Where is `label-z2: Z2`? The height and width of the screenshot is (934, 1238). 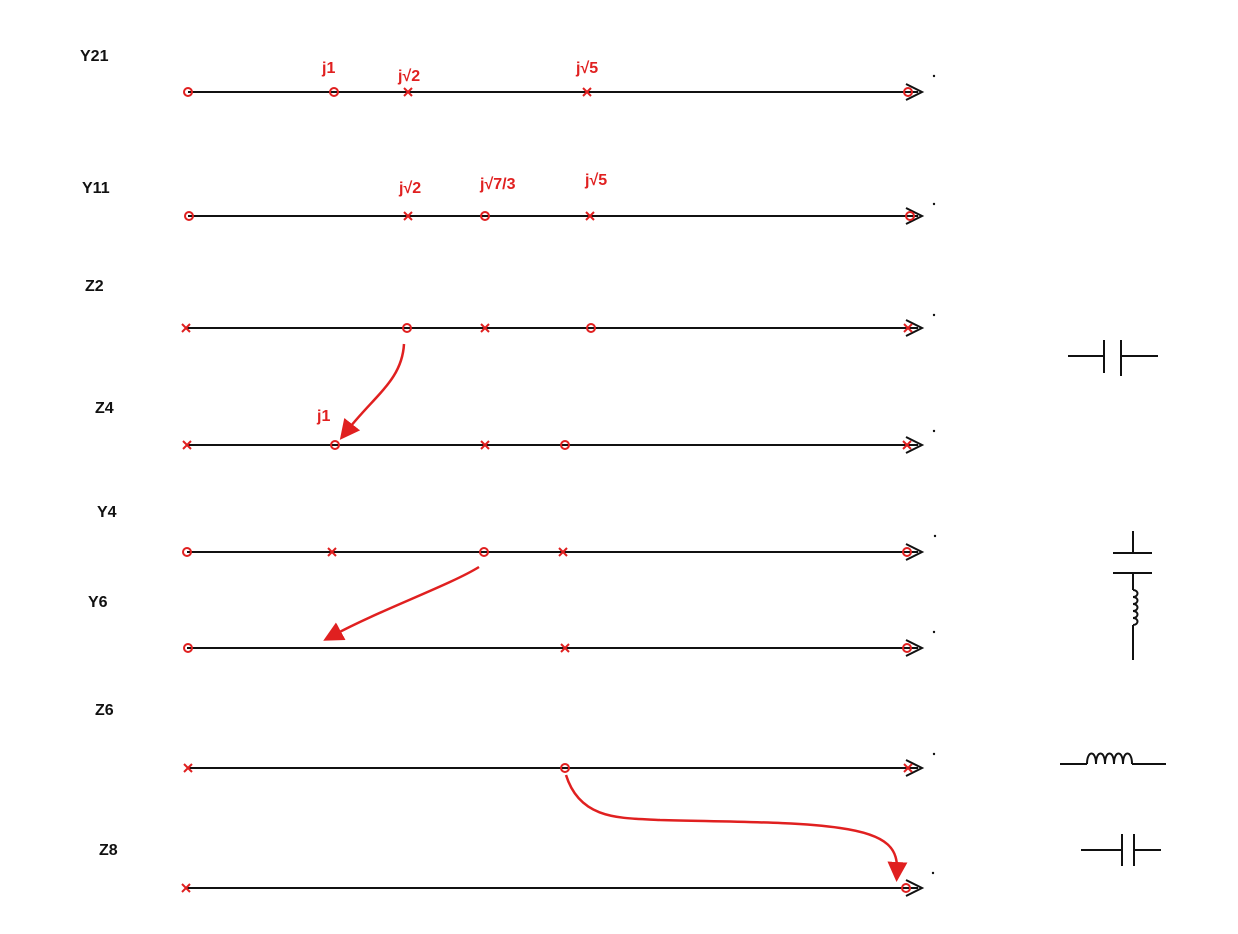 label-z2: Z2 is located at coordinates (94, 286).